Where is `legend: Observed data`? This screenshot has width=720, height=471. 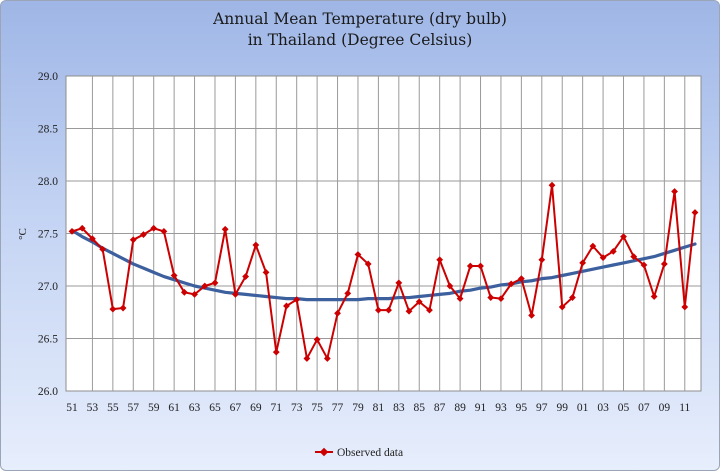
legend: Observed data is located at coordinates (359, 453).